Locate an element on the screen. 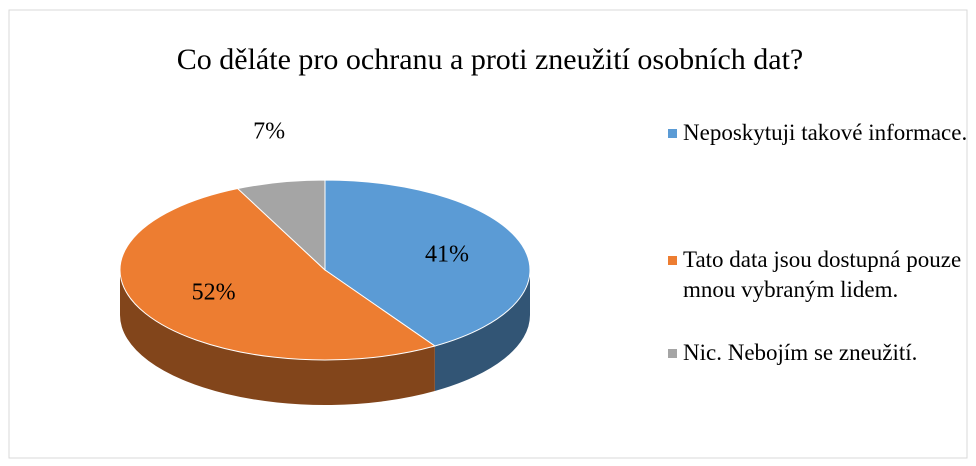  legend-label: Neposkytuji takové informace. is located at coordinates (825, 132).